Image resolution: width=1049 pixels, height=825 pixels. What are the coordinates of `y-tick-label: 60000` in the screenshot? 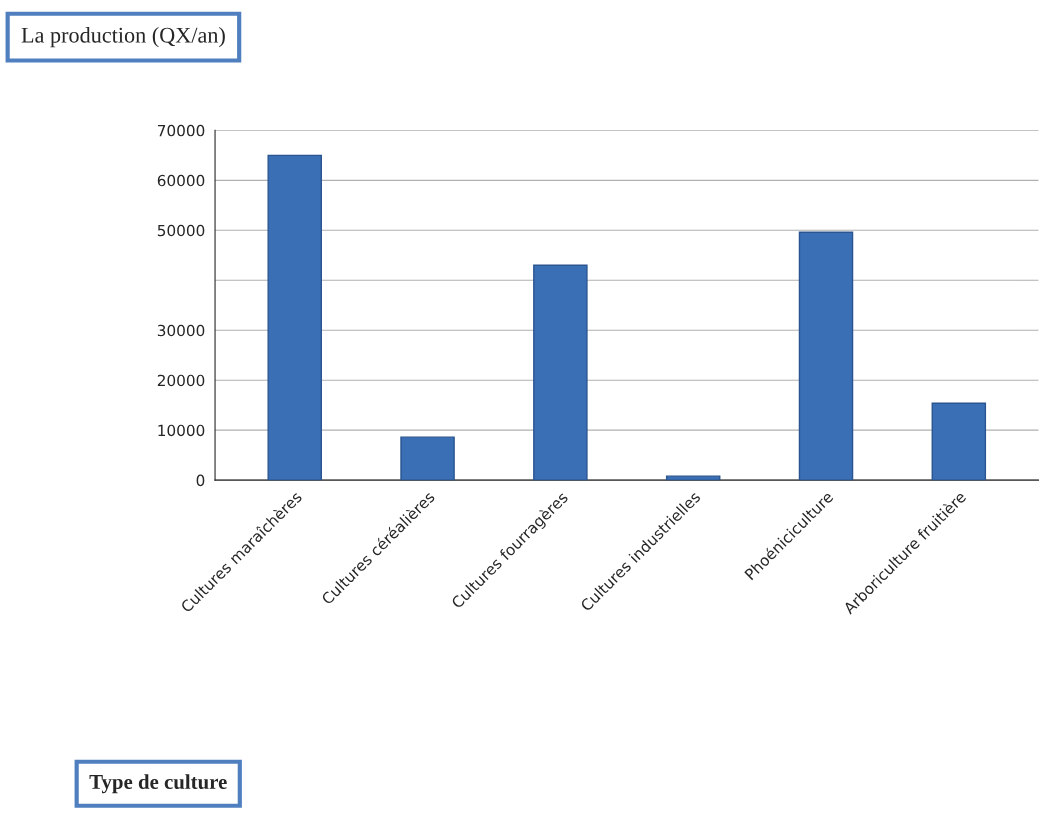 It's located at (181, 180).